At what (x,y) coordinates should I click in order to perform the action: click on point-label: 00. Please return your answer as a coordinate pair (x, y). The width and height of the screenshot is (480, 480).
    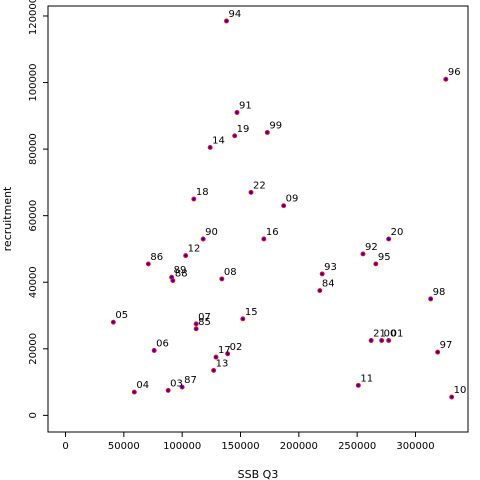
    Looking at the image, I should click on (390, 333).